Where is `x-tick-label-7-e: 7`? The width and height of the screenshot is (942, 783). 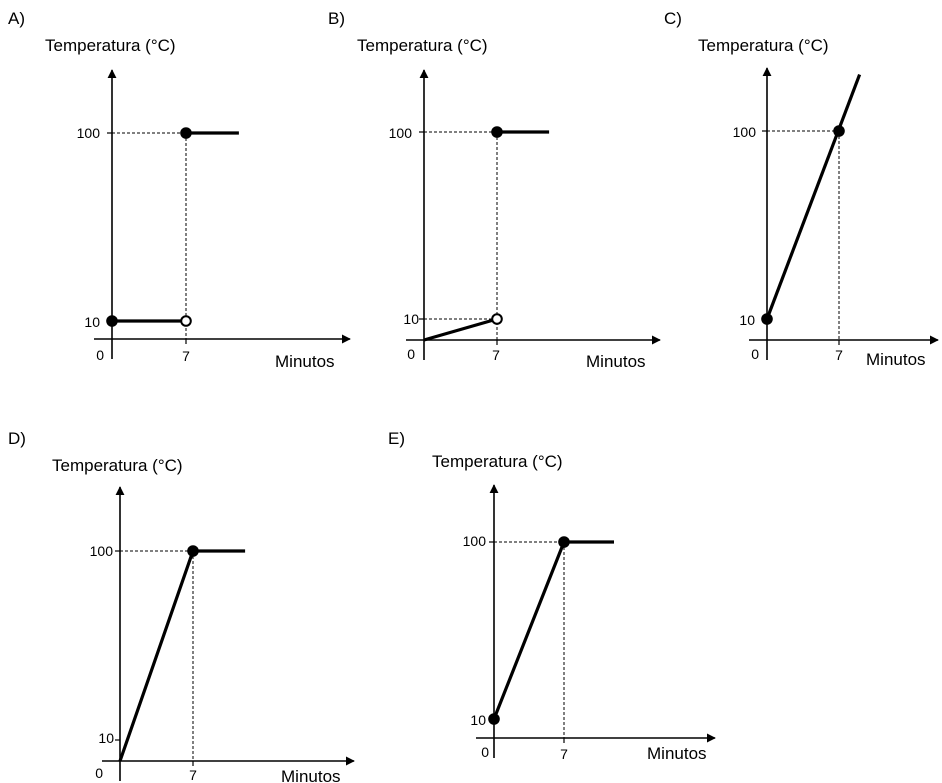 x-tick-label-7-e: 7 is located at coordinates (564, 754).